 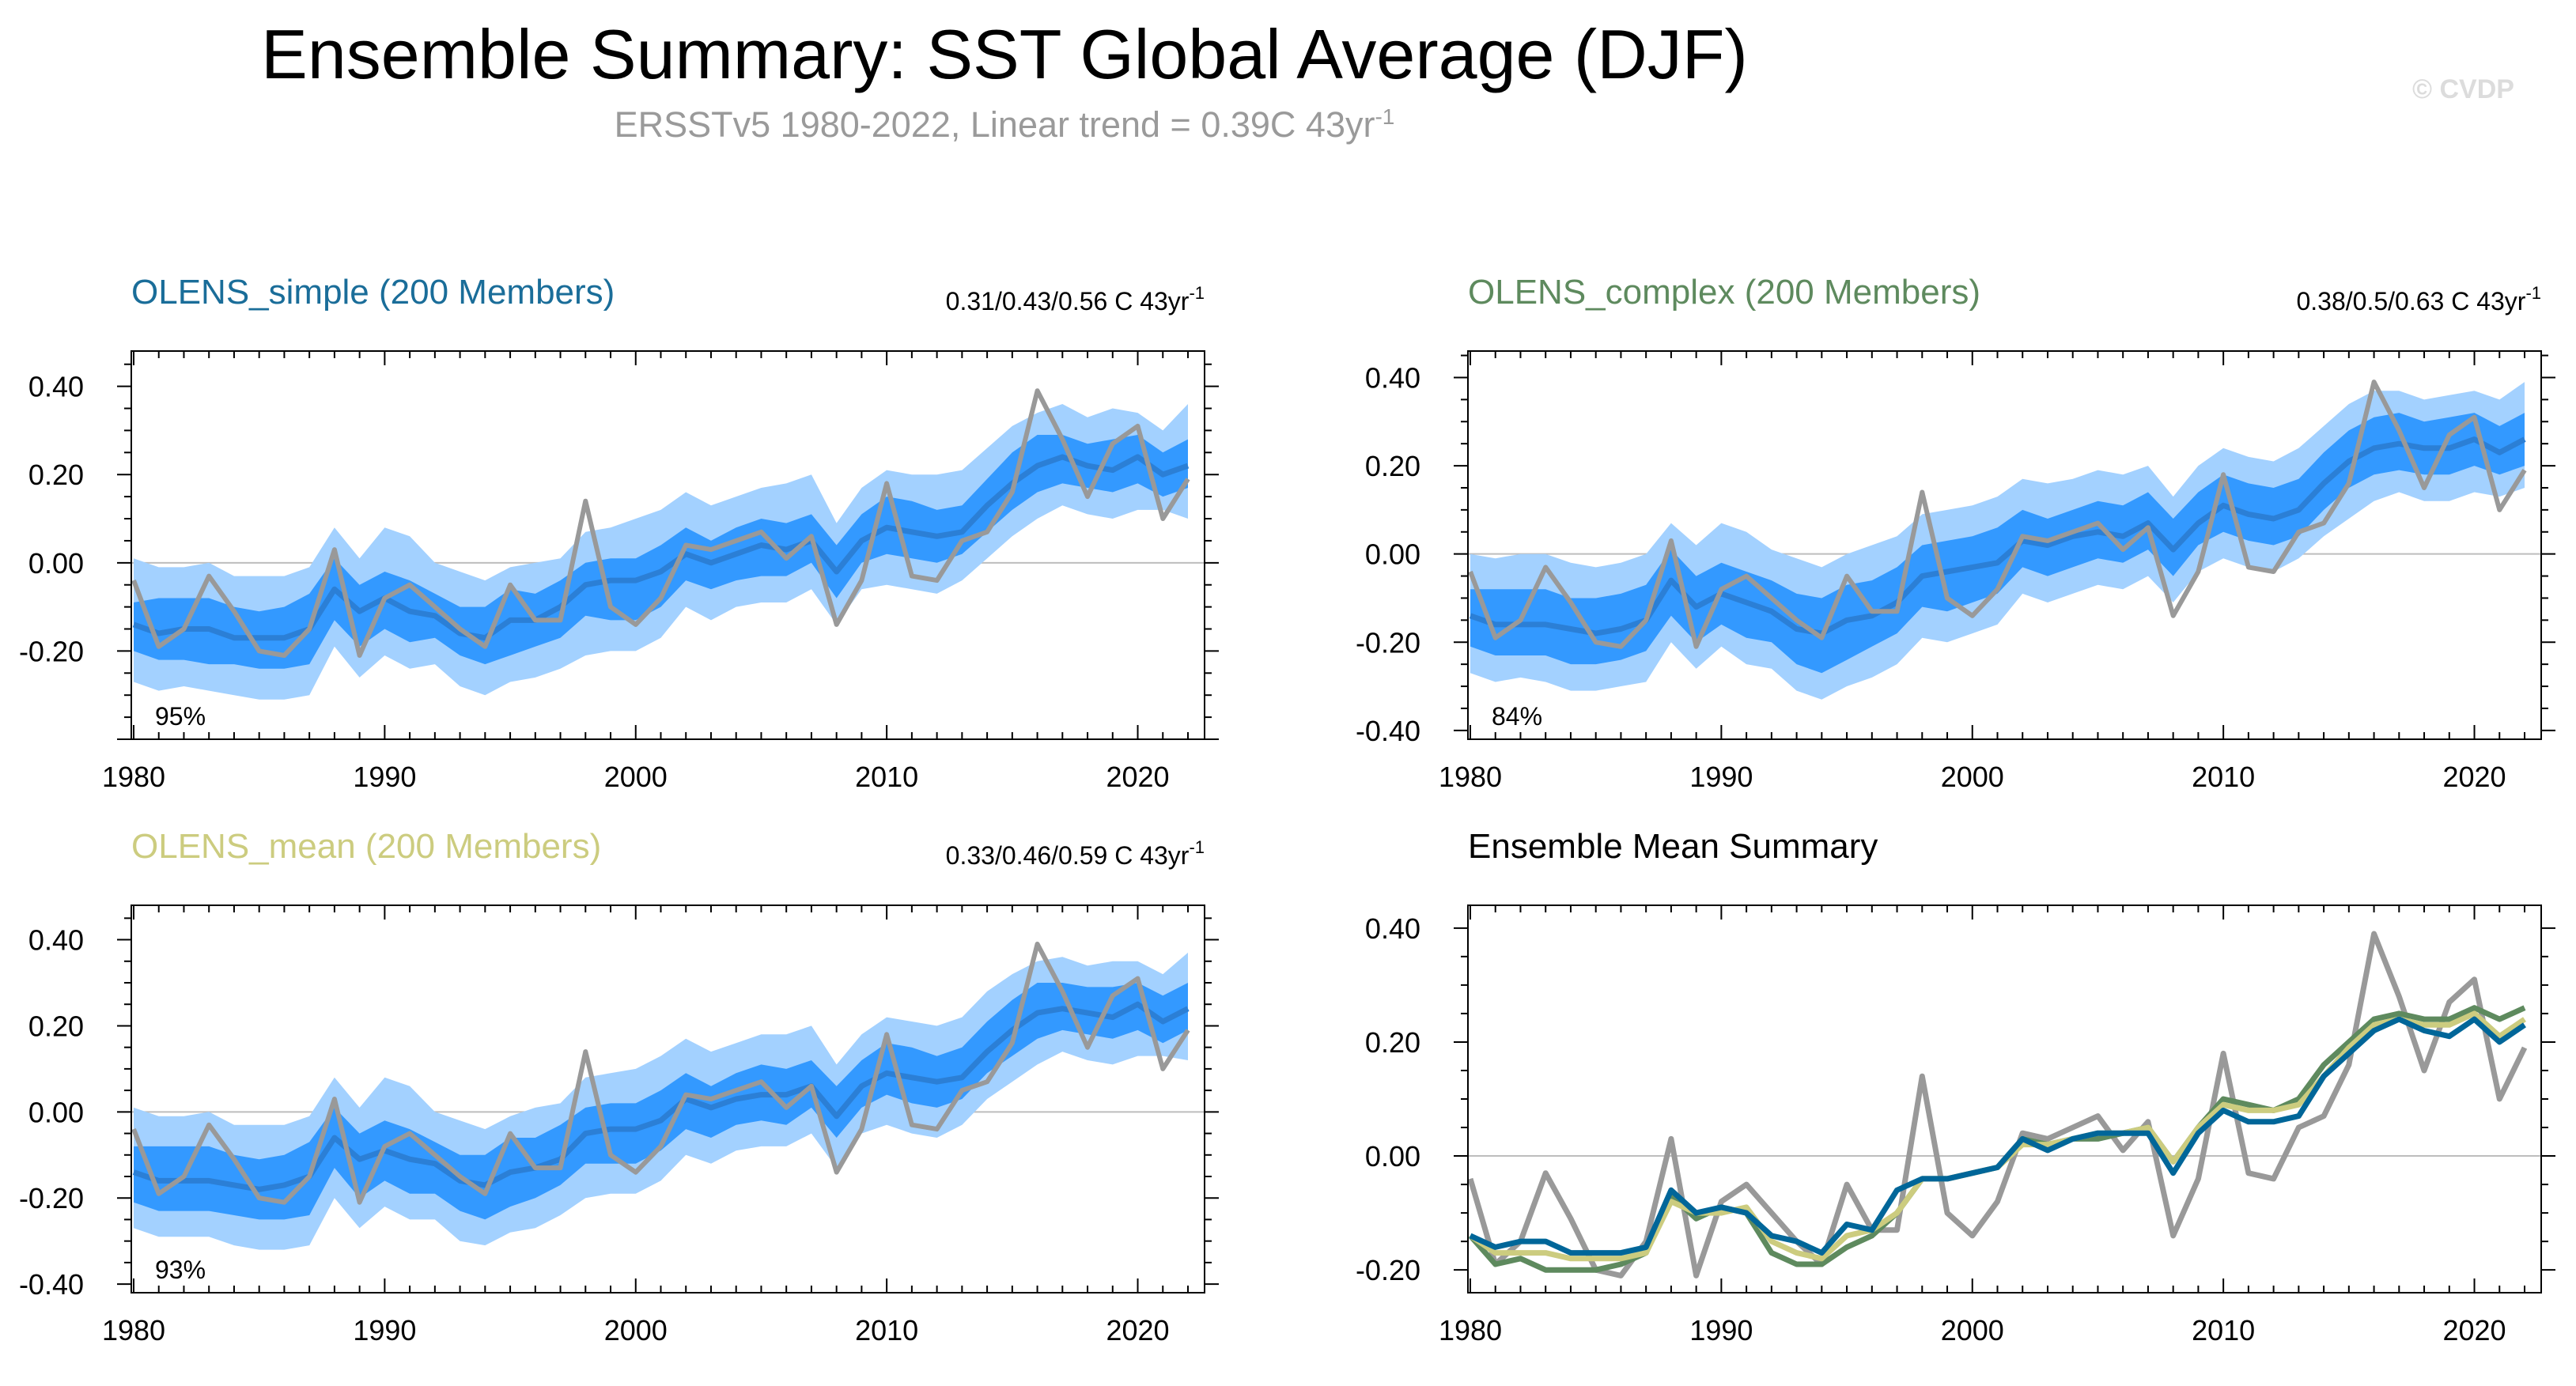 I want to click on panel-title: OLENS_complex (200 Members), so click(x=1724, y=292).